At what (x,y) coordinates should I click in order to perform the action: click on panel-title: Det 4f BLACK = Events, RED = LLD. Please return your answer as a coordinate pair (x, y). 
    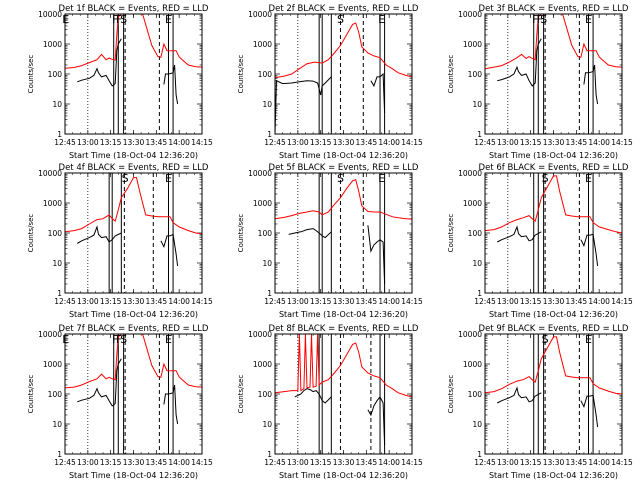
    Looking at the image, I should click on (134, 168).